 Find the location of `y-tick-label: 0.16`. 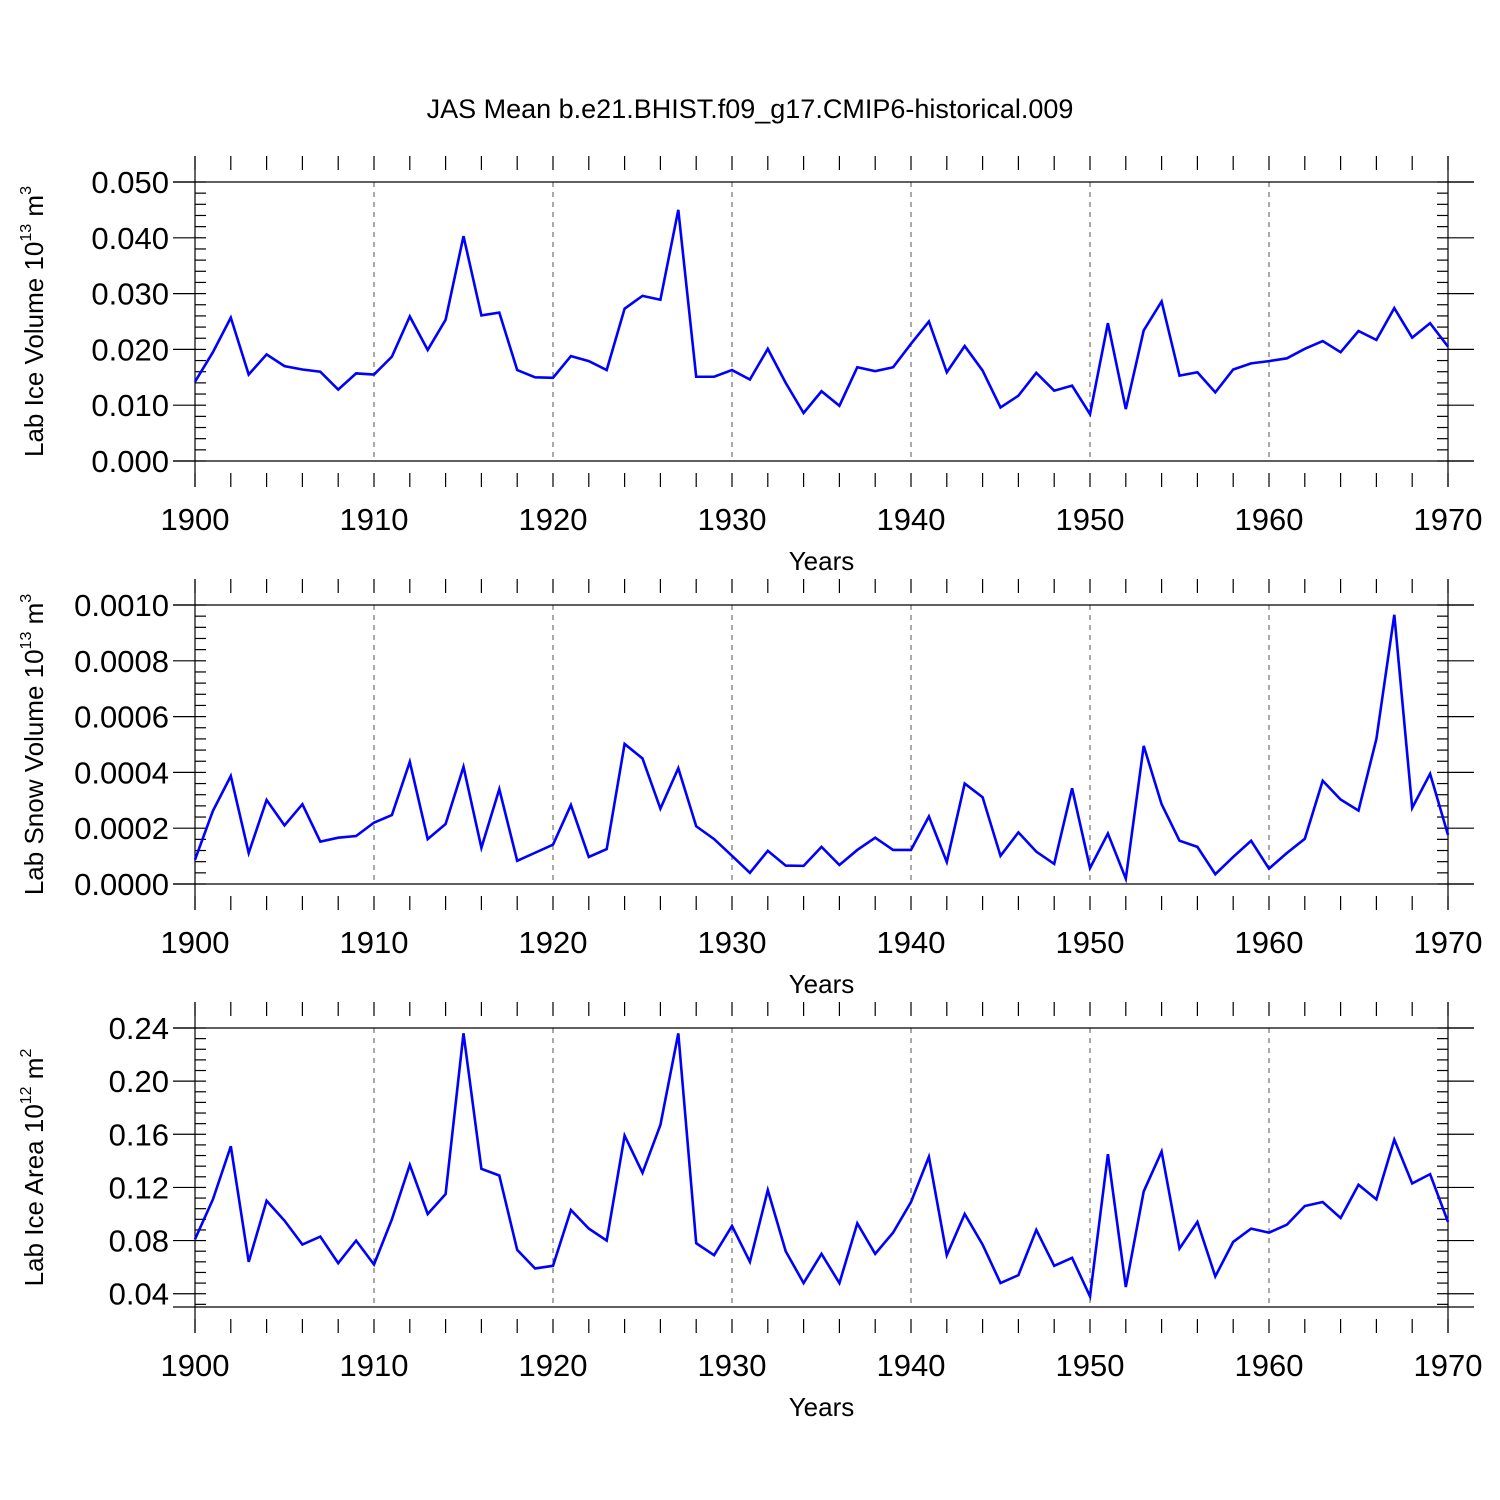

y-tick-label: 0.16 is located at coordinates (139, 1134).